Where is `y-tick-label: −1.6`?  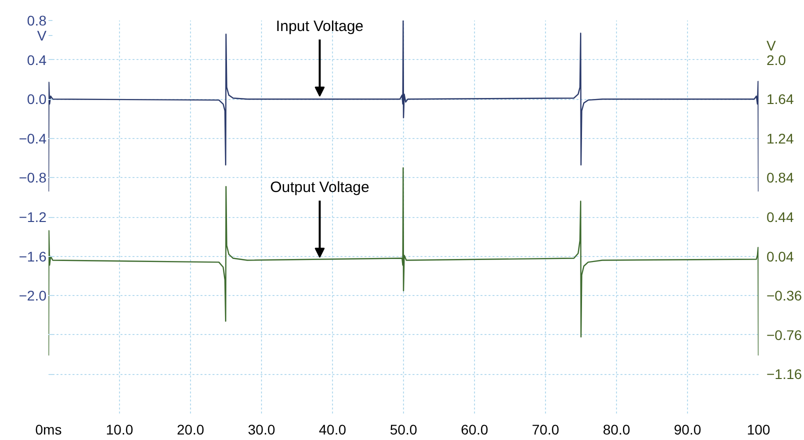
y-tick-label: −1.6 is located at coordinates (32, 256).